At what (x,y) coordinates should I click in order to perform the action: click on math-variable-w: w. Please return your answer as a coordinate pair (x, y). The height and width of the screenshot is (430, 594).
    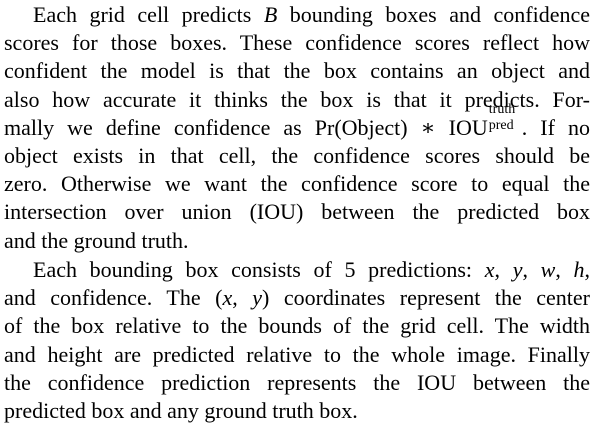
    Looking at the image, I should click on (548, 269).